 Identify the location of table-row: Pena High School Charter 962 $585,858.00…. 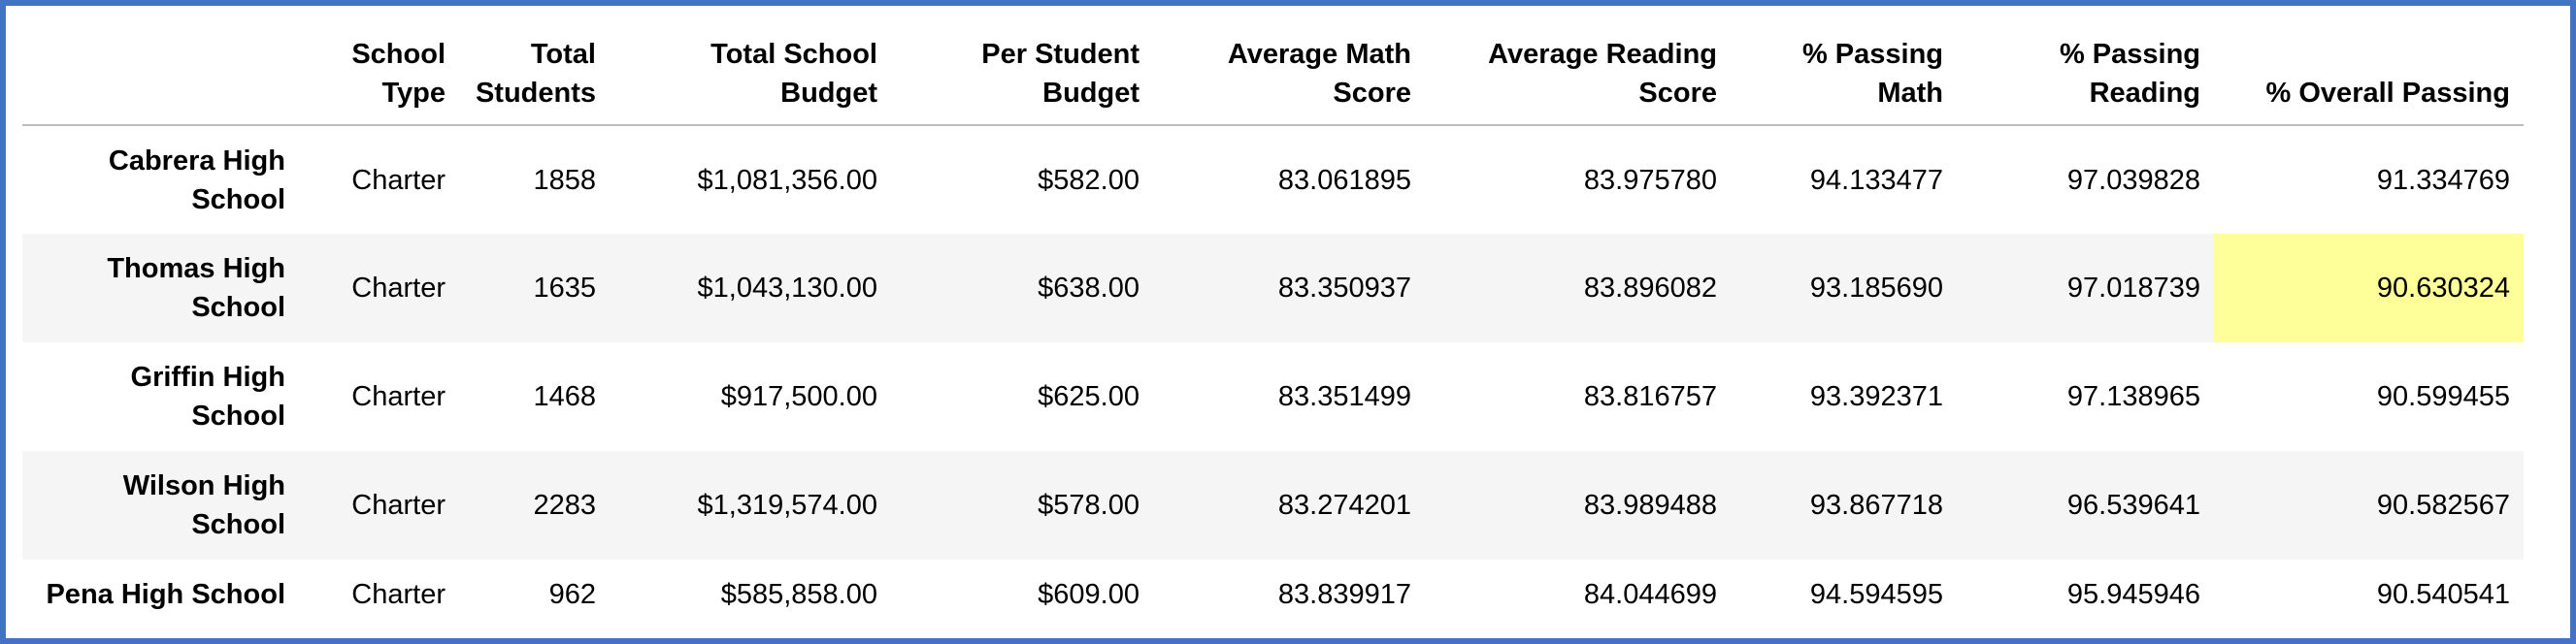
(1273, 594).